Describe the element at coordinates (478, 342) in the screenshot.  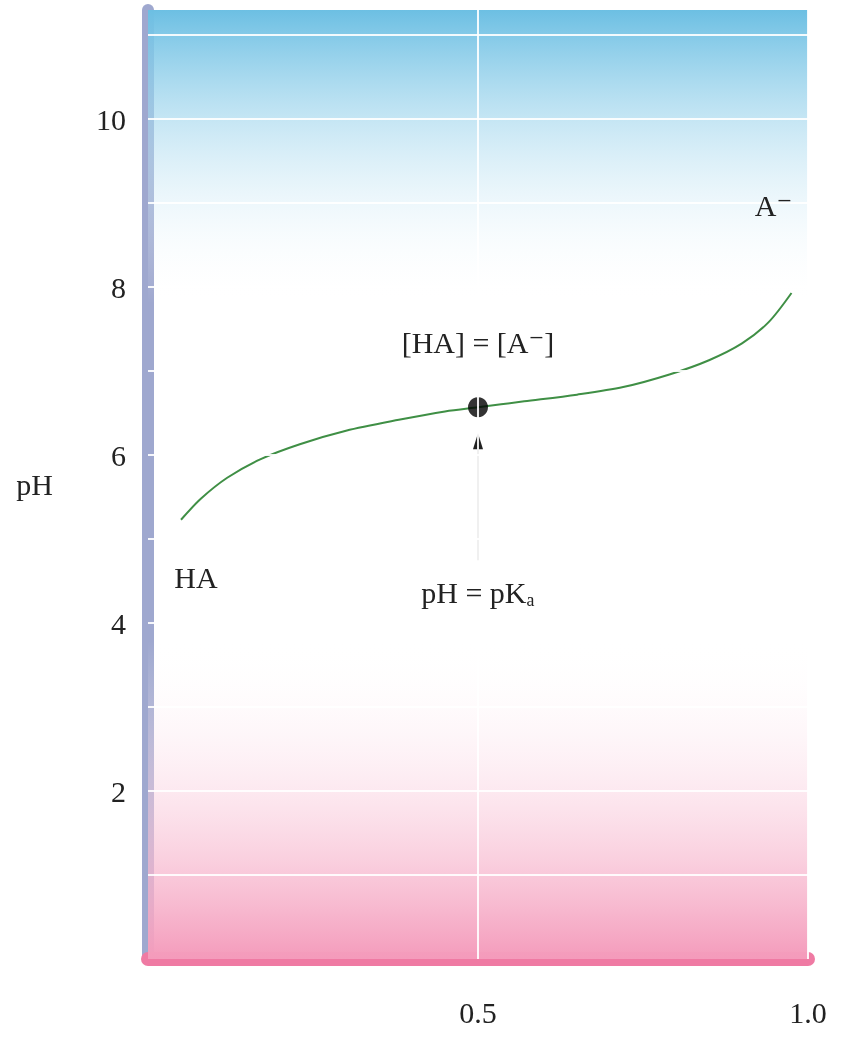
I see `annotation: [HA] = [A⁻]` at that location.